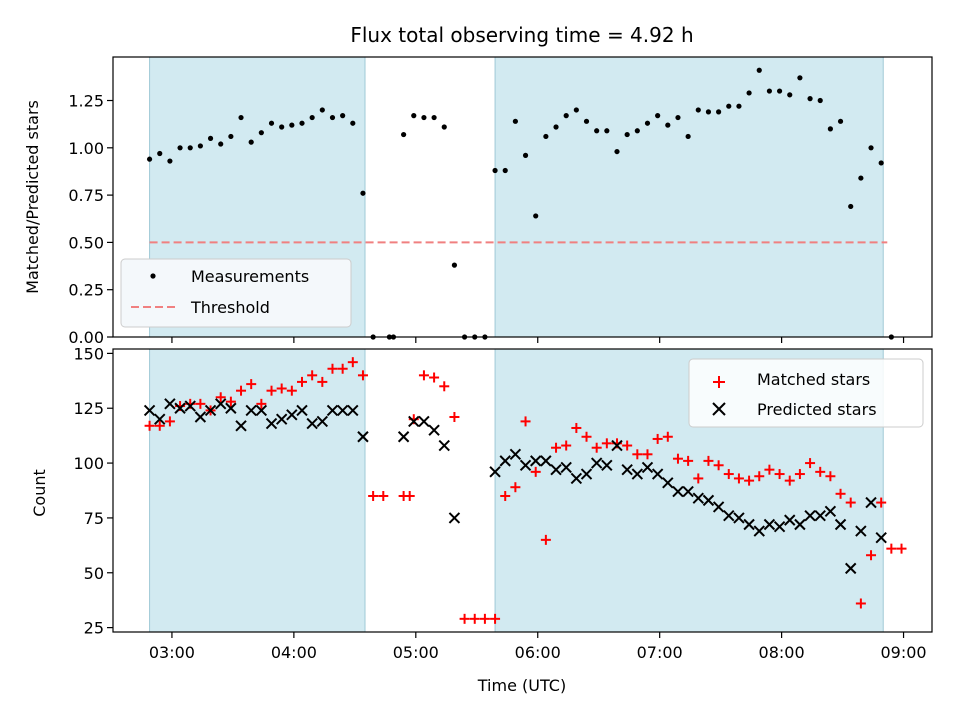  What do you see at coordinates (294, 652) in the screenshot?
I see `x-tick-label: 04:00` at bounding box center [294, 652].